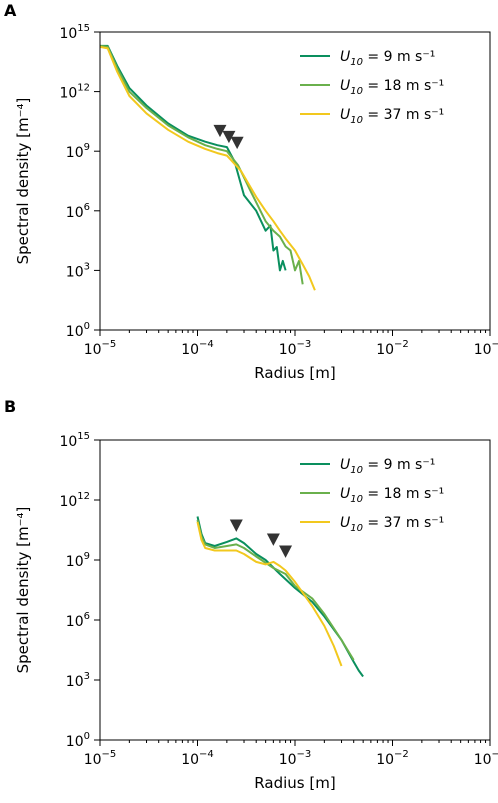  I want to click on y-tick-label: 10⁹, so click(78, 560).